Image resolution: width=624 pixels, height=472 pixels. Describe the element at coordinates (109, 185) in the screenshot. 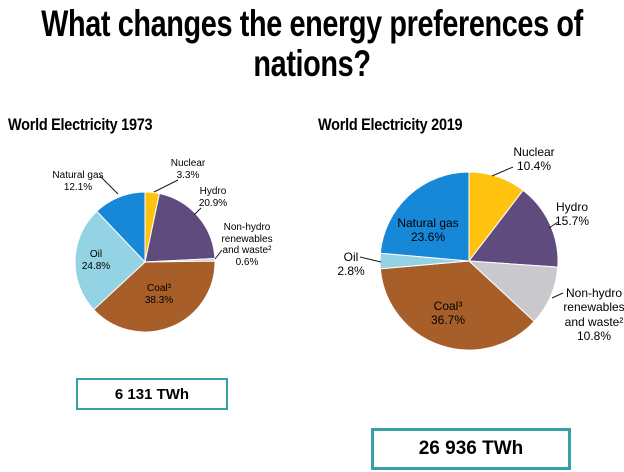

I see `leader-line-natural-gas` at that location.